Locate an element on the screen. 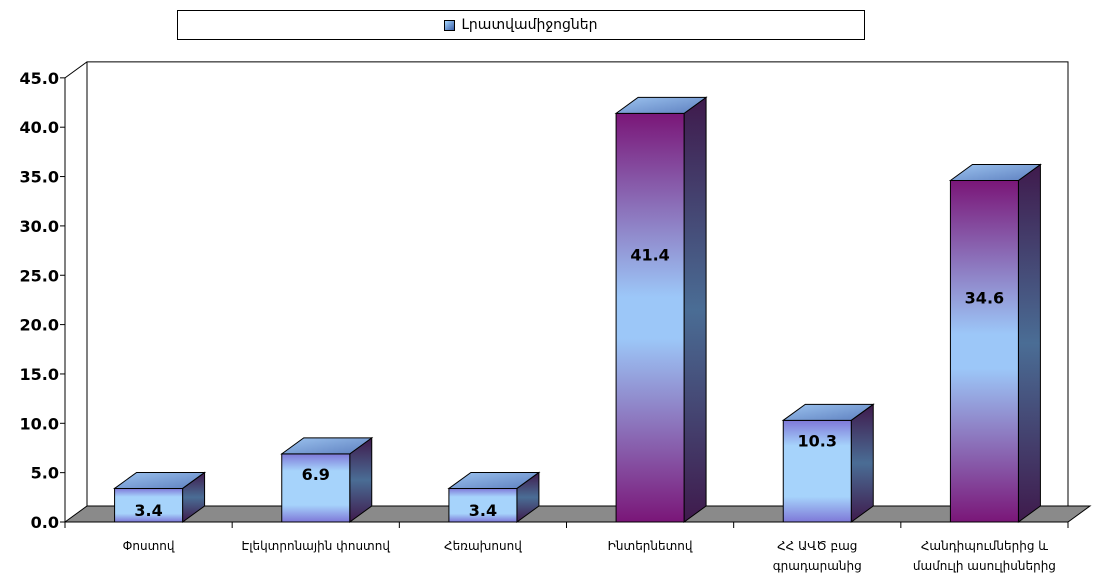  y-tick-label: 10.0 is located at coordinates (39, 423).